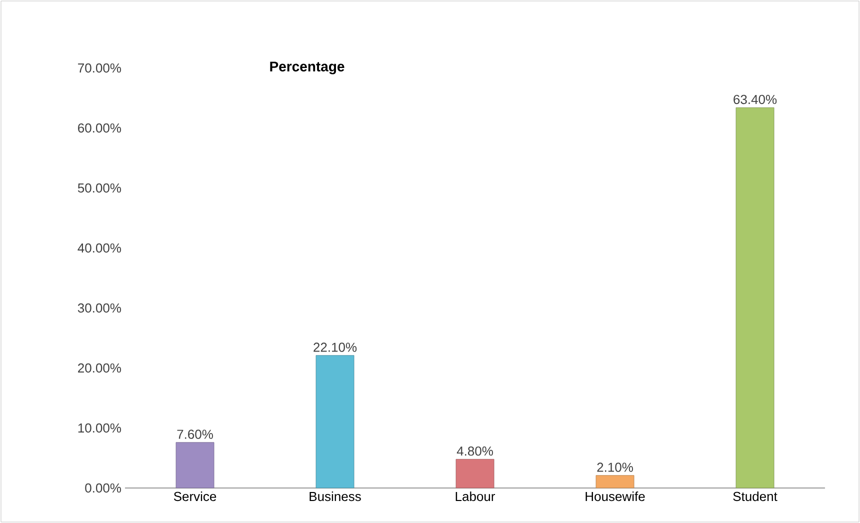  Describe the element at coordinates (615, 467) in the screenshot. I see `data-label: 2.10%` at that location.